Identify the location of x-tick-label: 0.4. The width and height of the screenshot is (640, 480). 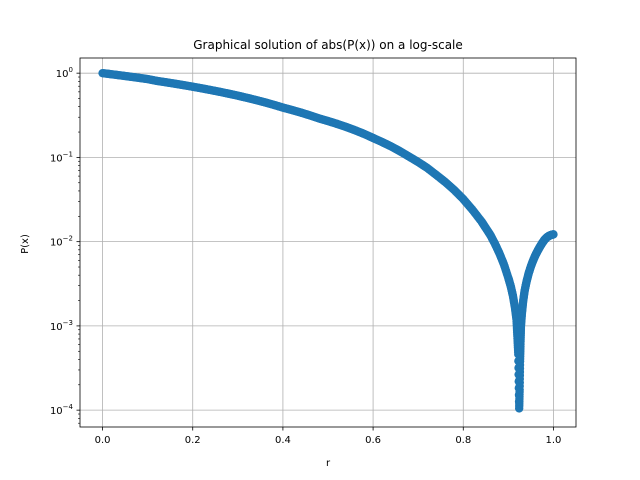
(283, 440).